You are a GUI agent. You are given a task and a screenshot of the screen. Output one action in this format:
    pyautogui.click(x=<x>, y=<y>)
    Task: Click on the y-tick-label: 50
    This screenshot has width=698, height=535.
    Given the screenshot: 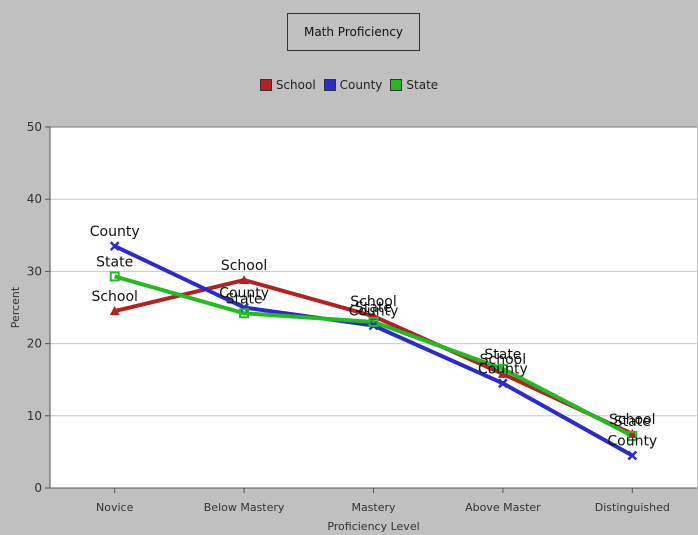 What is the action you would take?
    pyautogui.click(x=34, y=127)
    